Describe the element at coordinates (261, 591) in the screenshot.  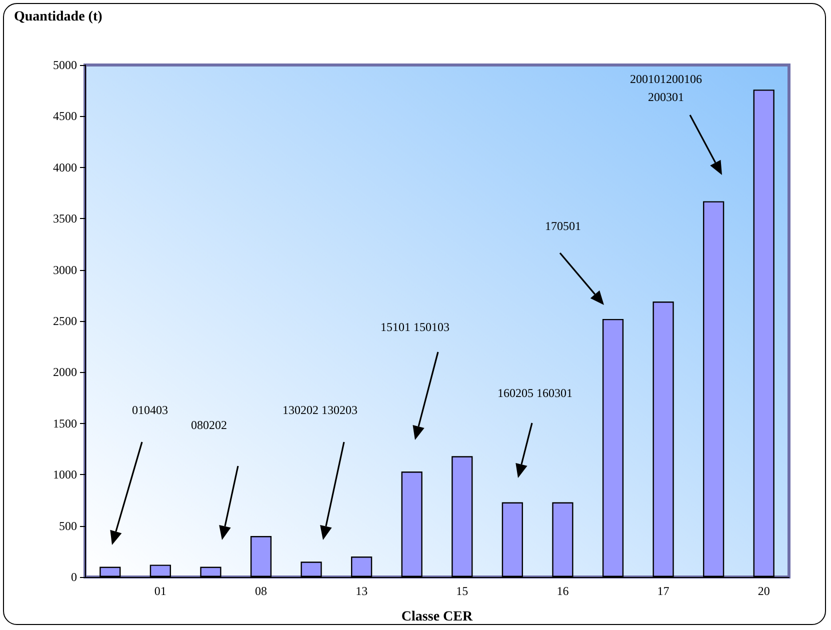
I see `x-tick-label: 08` at that location.